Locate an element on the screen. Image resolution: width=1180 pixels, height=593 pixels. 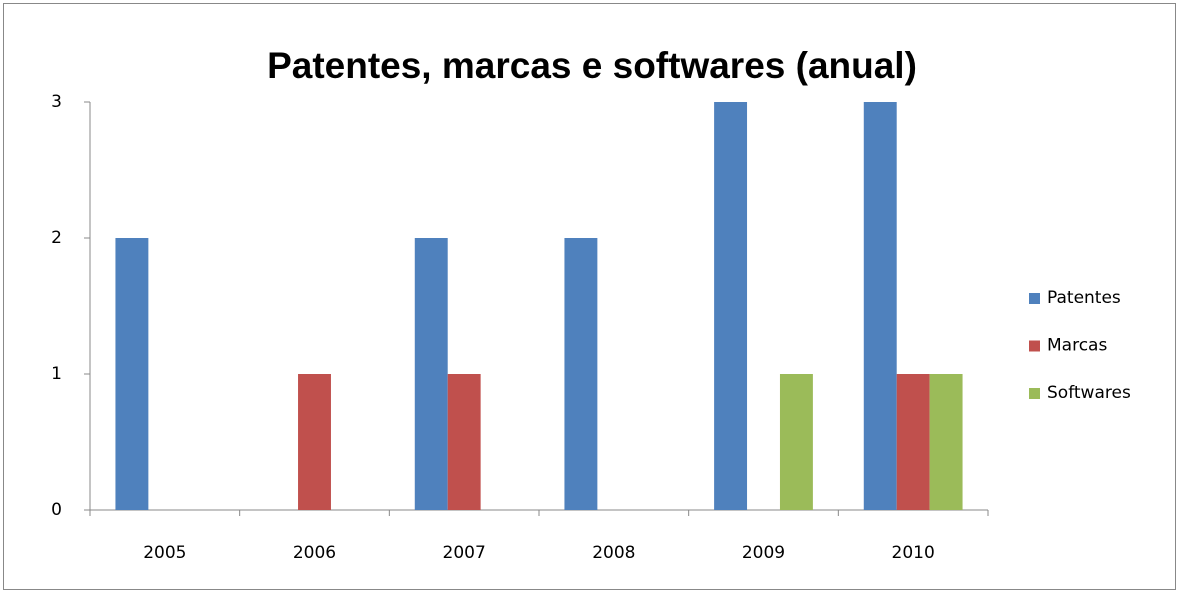
x-tick-label: 2005 is located at coordinates (164, 553).